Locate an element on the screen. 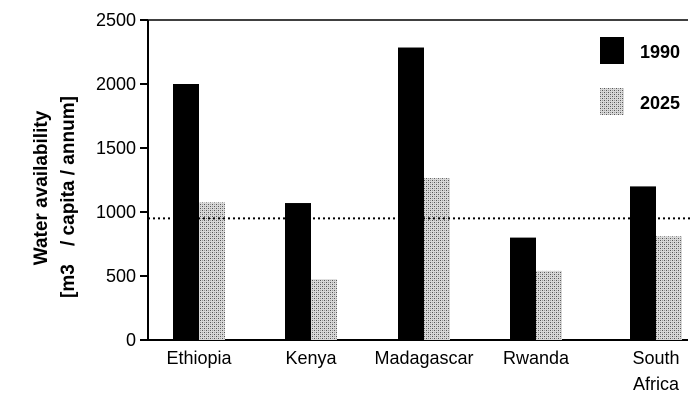 Image resolution: width=694 pixels, height=399 pixels. bar-2025-south-africa is located at coordinates (669, 288).